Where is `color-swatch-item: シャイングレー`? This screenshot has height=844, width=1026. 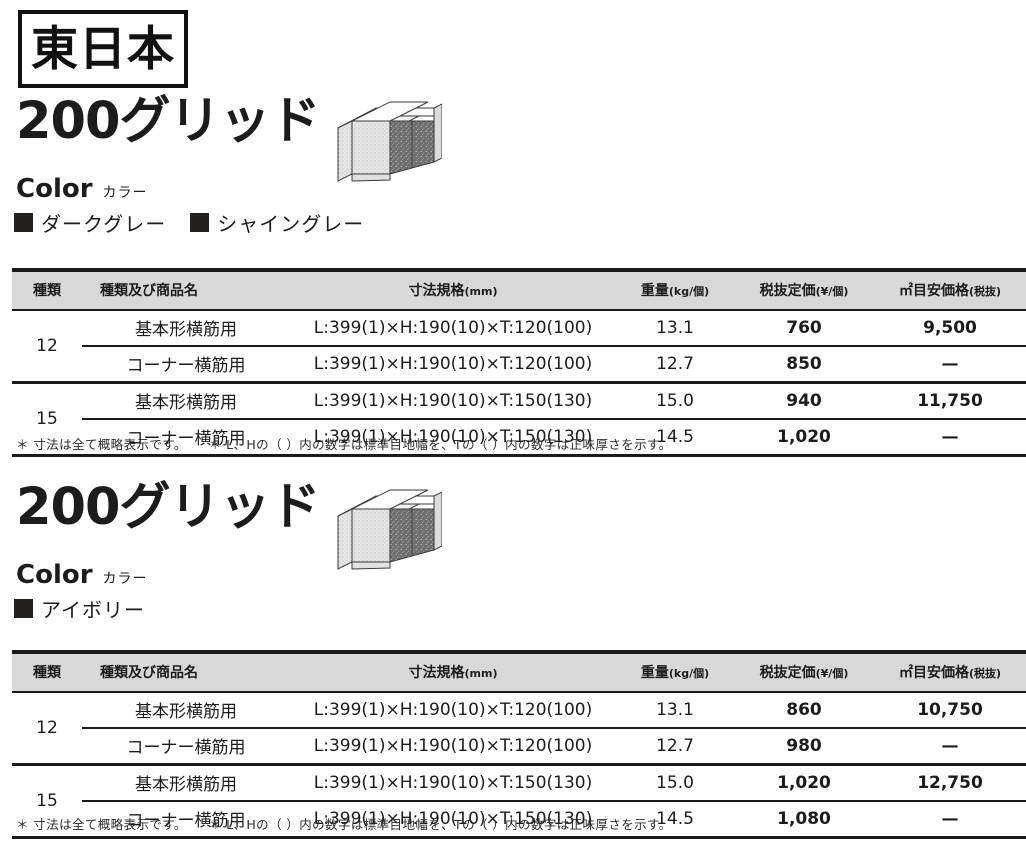
color-swatch-item: シャイングレー is located at coordinates (277, 222).